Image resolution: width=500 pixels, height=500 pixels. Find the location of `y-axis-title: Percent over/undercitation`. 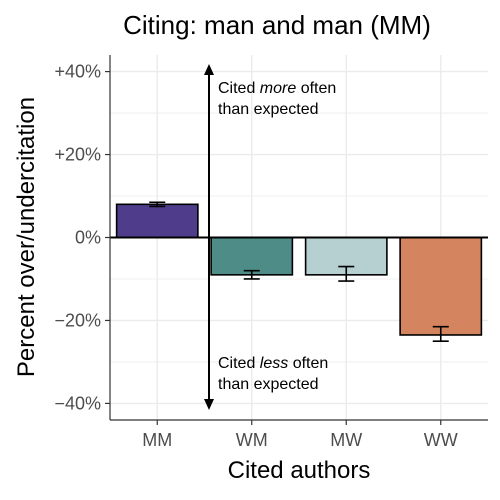

y-axis-title: Percent over/undercitation is located at coordinates (26, 237).